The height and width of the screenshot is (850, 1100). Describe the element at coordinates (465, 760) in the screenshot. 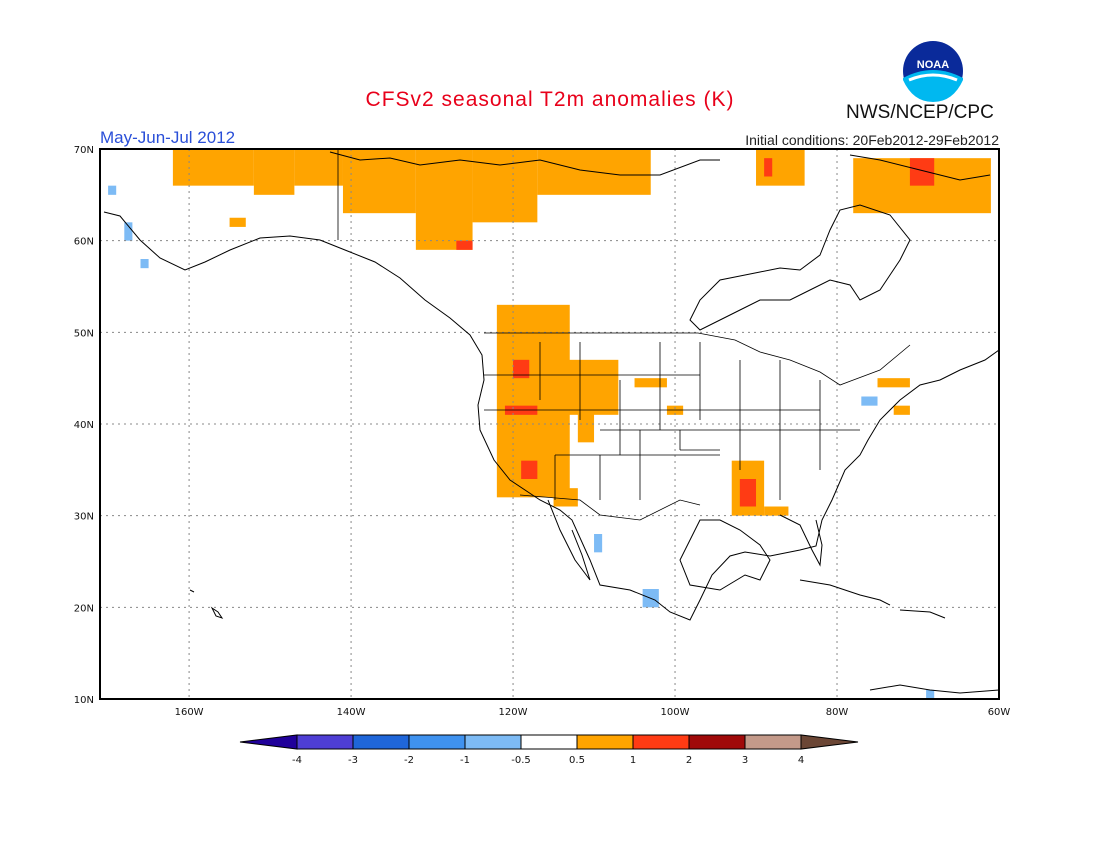

I see `colorbar-label: -1` at that location.